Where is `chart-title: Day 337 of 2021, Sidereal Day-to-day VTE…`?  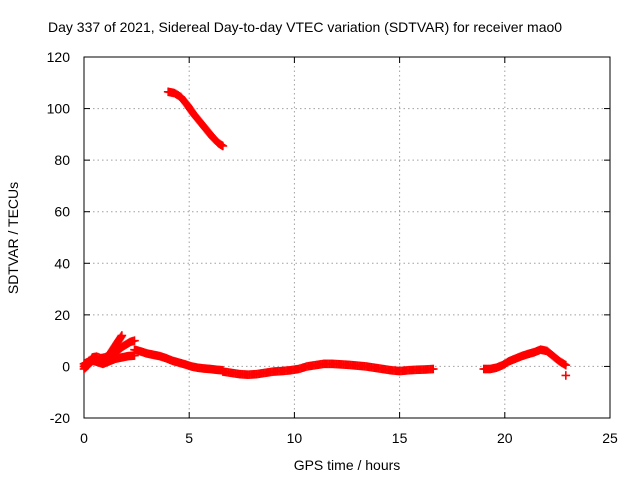
chart-title: Day 337 of 2021, Sidereal Day-to-day VTE… is located at coordinates (305, 27).